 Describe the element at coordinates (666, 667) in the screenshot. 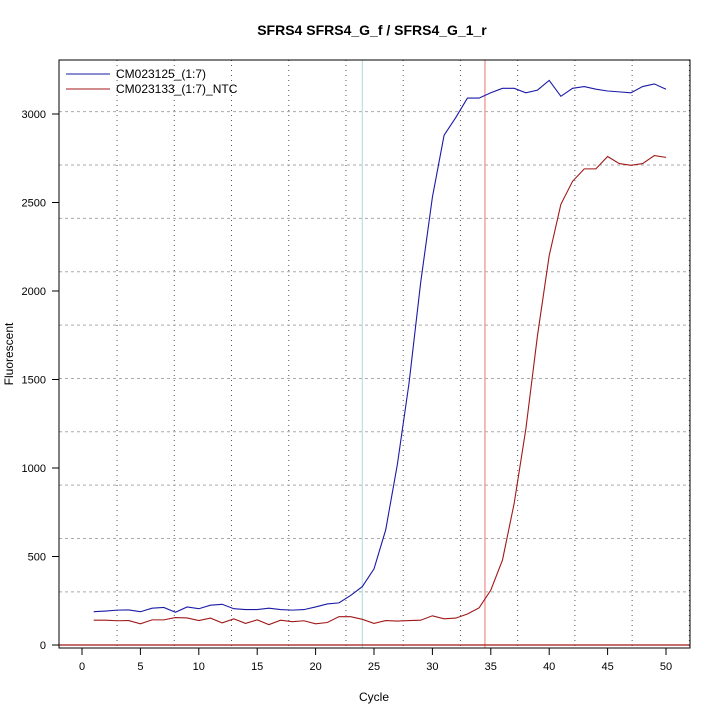

I see `x-tick-label: 50` at that location.